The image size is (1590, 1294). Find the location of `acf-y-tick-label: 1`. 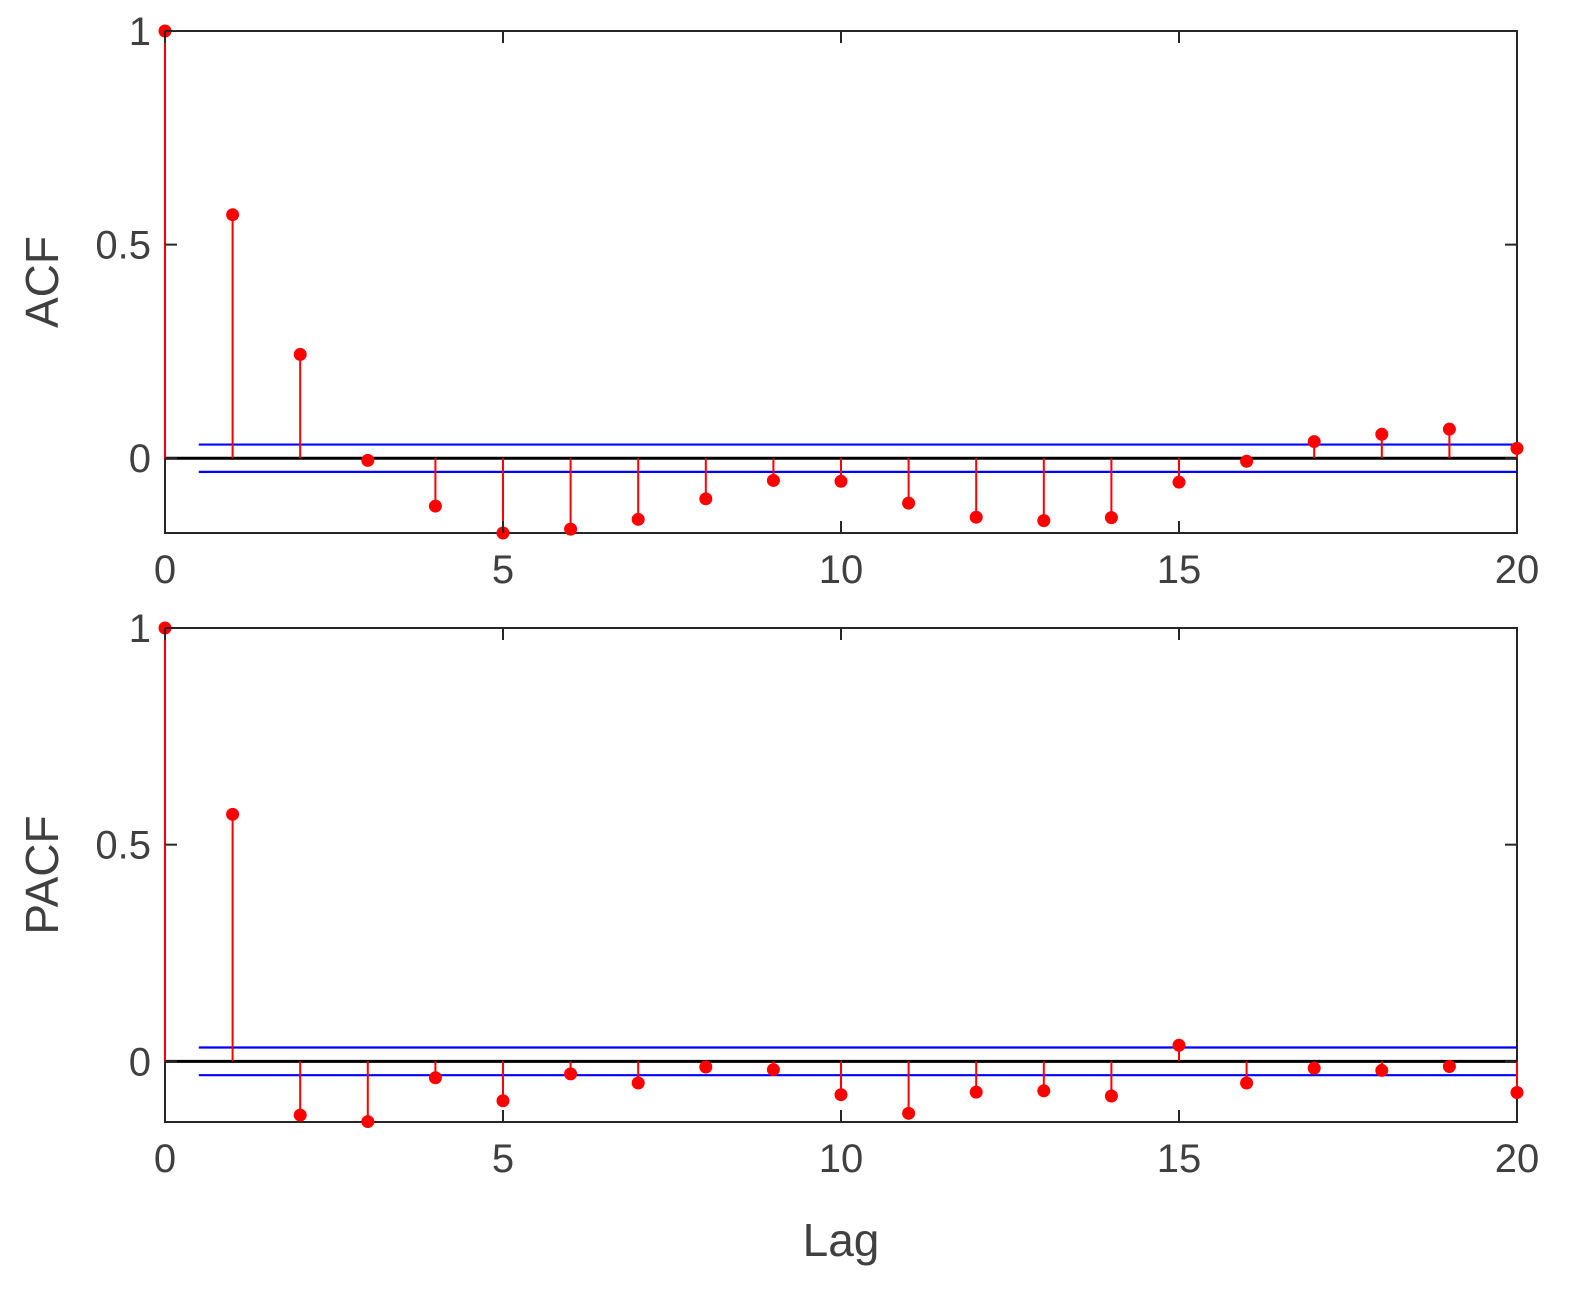

acf-y-tick-label: 1 is located at coordinates (140, 32).